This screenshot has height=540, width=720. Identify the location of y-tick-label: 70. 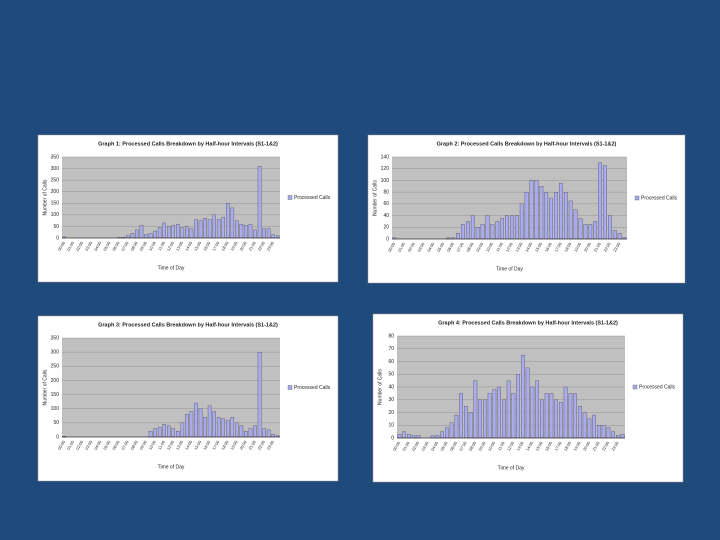
(391, 349).